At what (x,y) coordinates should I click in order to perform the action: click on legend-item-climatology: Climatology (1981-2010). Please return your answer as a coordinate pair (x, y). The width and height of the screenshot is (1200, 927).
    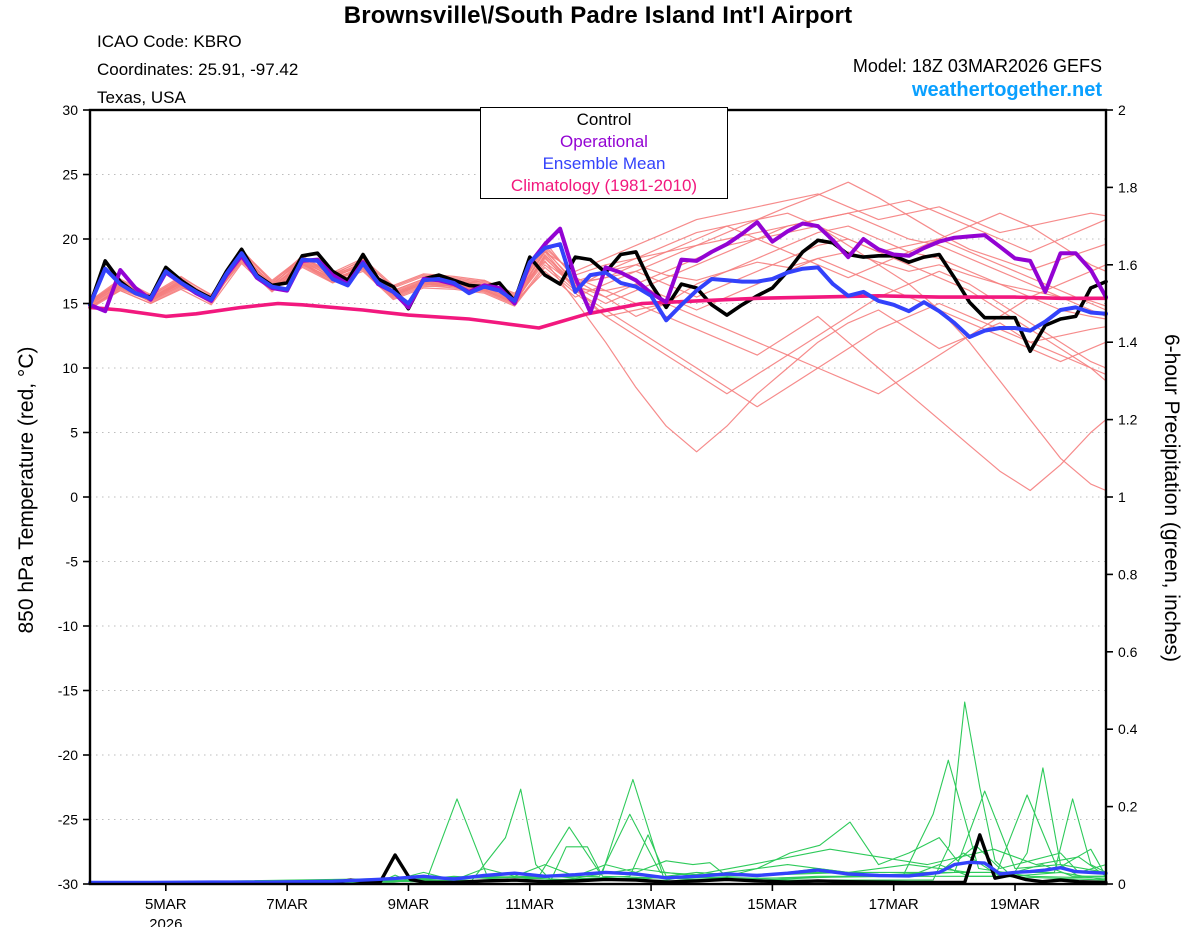
    Looking at the image, I should click on (604, 185).